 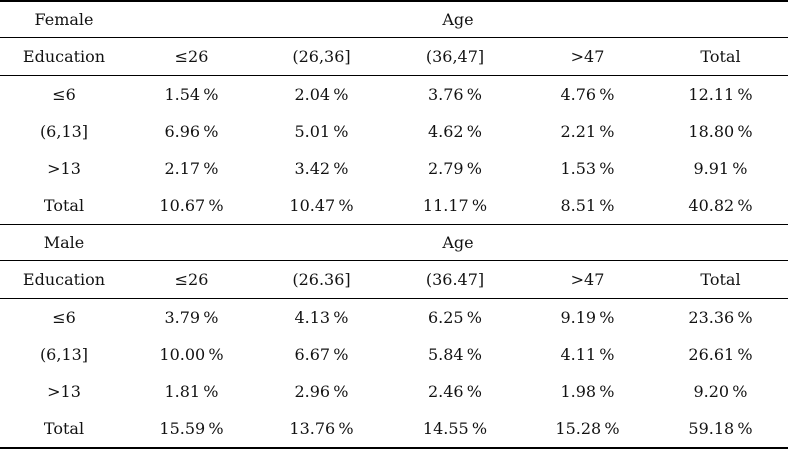 I want to click on cell-value: 18.80 %, so click(x=720, y=131).